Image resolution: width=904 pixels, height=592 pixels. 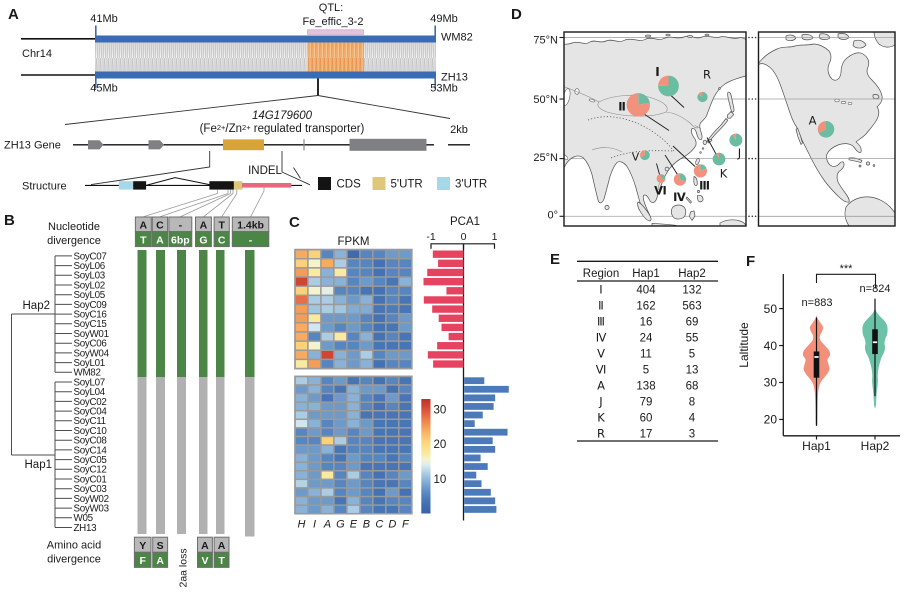 What do you see at coordinates (250, 225) in the screenshot?
I see `allele-wm82-5: 1.4kb` at bounding box center [250, 225].